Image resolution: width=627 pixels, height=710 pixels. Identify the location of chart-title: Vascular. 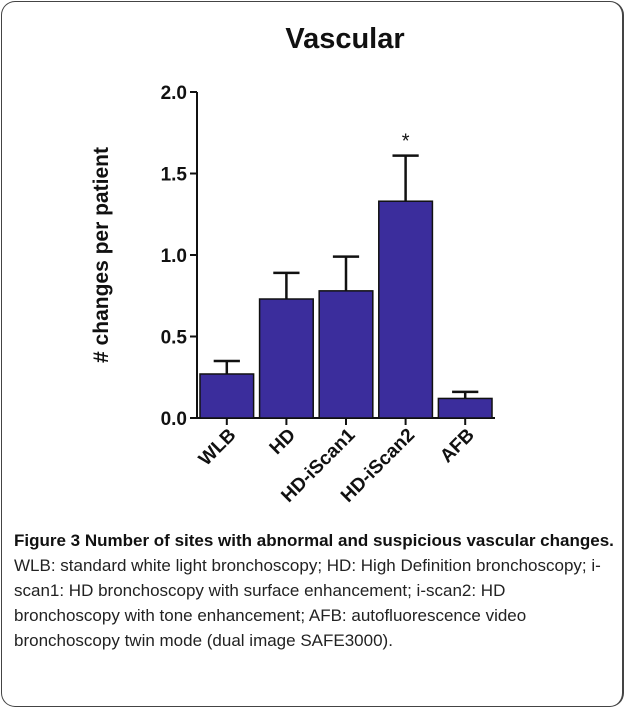
(344, 39).